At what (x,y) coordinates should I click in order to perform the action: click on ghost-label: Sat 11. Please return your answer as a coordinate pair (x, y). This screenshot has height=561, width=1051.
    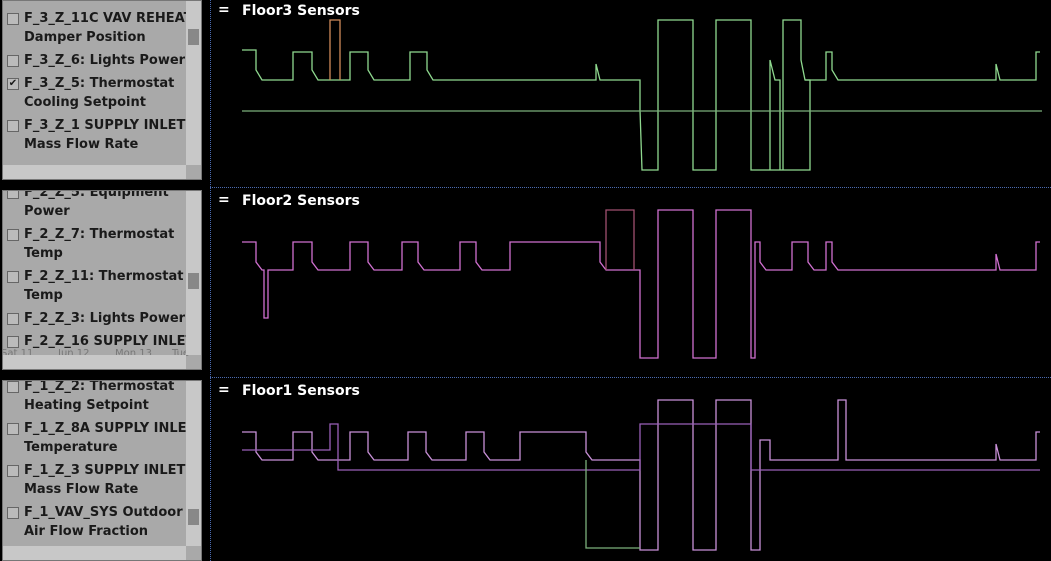
    Looking at the image, I should click on (18, 353).